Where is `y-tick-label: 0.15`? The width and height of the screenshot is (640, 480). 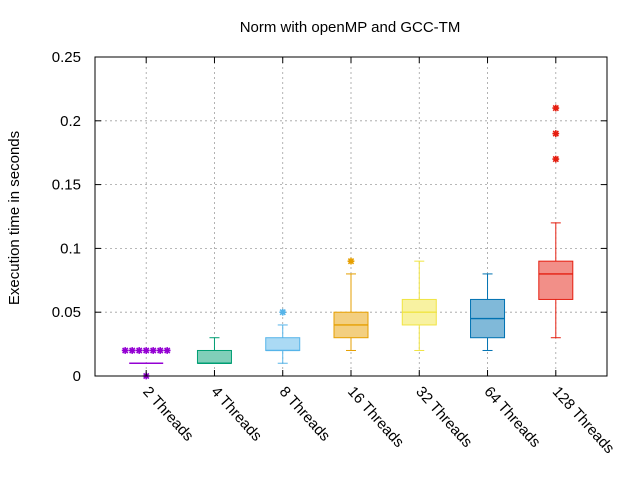 y-tick-label: 0.15 is located at coordinates (66, 185).